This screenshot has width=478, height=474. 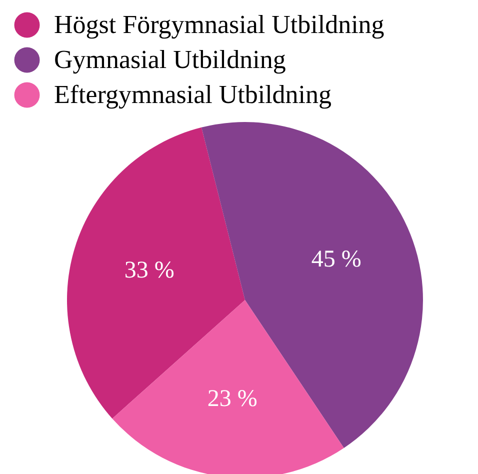 What do you see at coordinates (193, 94) in the screenshot?
I see `legend-label: Eftergymnasial Utbildning` at bounding box center [193, 94].